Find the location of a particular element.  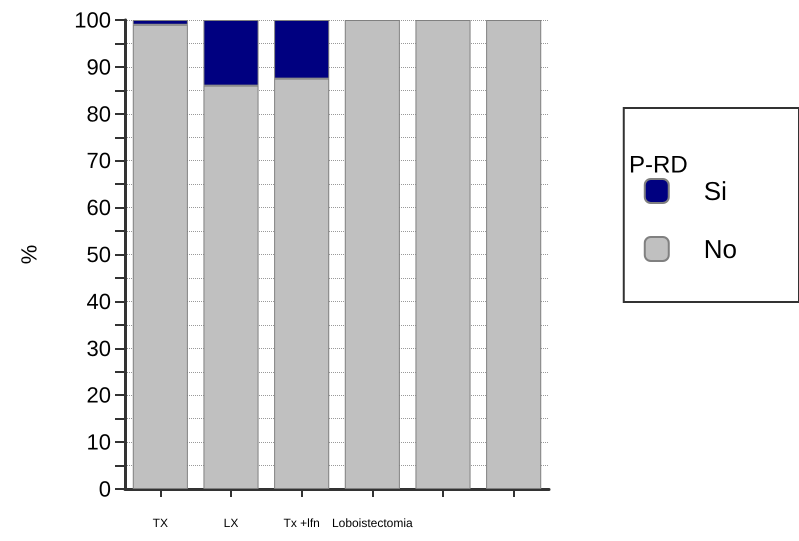

y-tick-label: 50 is located at coordinates (98, 254).